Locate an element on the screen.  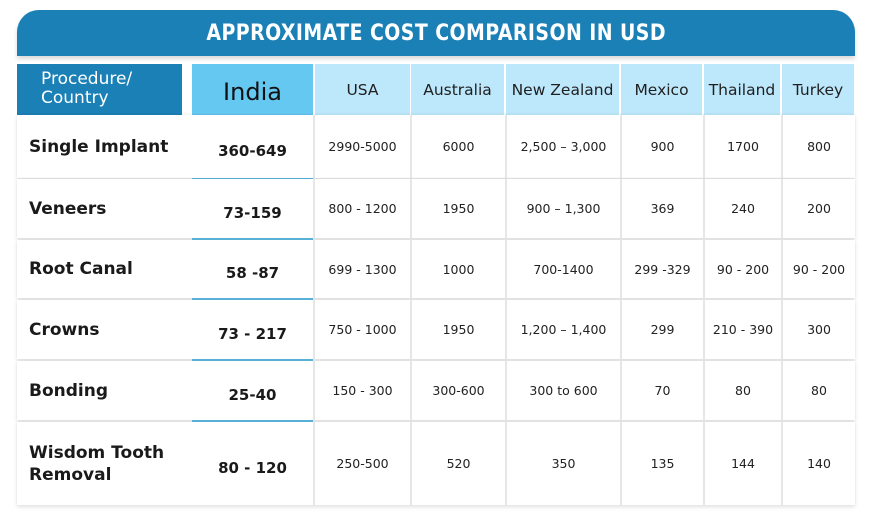
cell-usa-crowns: 750 - 1000 is located at coordinates (361, 329).